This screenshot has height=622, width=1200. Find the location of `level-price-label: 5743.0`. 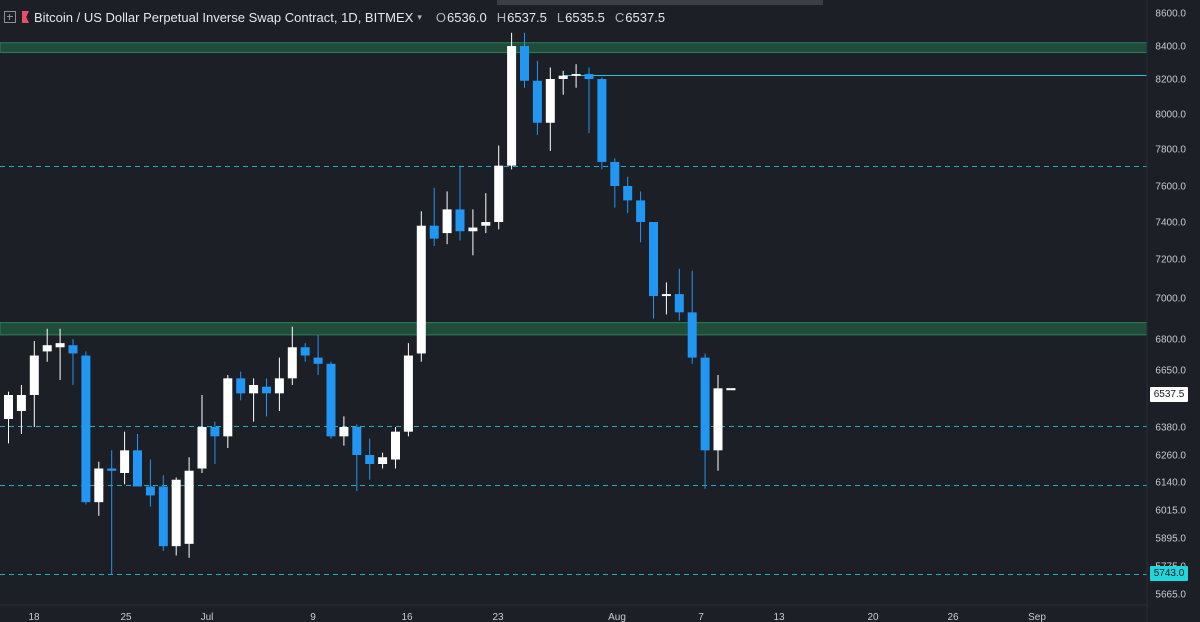

level-price-label: 5743.0 is located at coordinates (1169, 573).